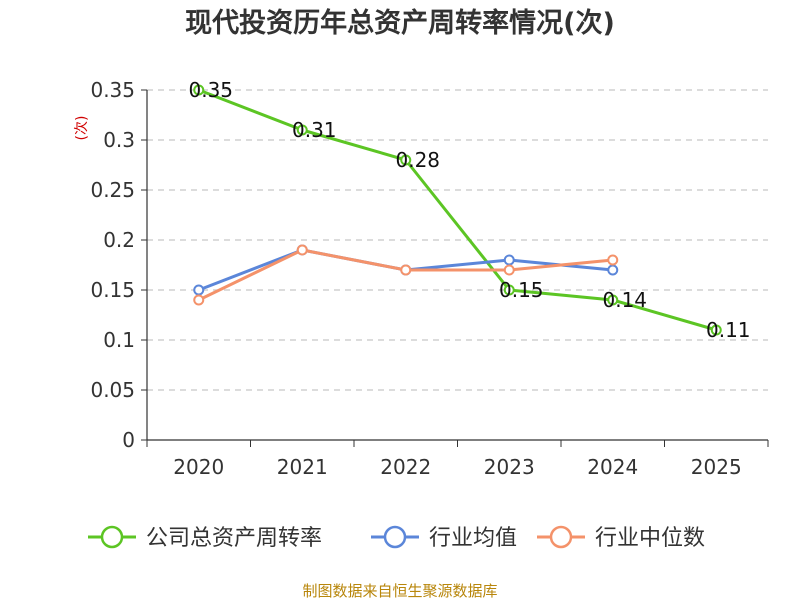 This screenshot has width=800, height=600. I want to click on data-label: 0.31, so click(314, 130).